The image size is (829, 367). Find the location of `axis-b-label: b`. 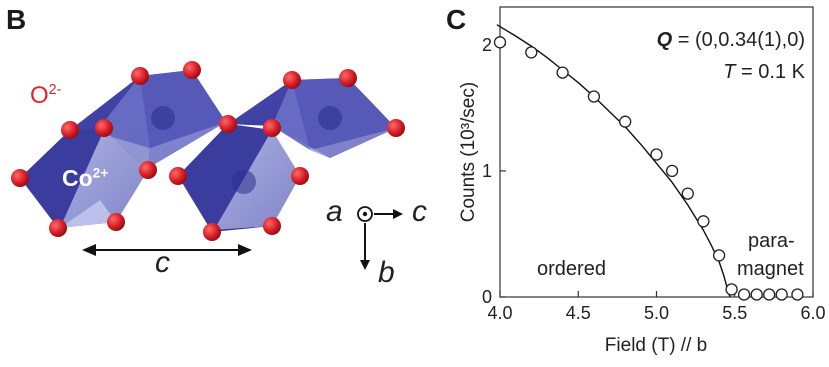

axis-b-label: b is located at coordinates (386, 272).